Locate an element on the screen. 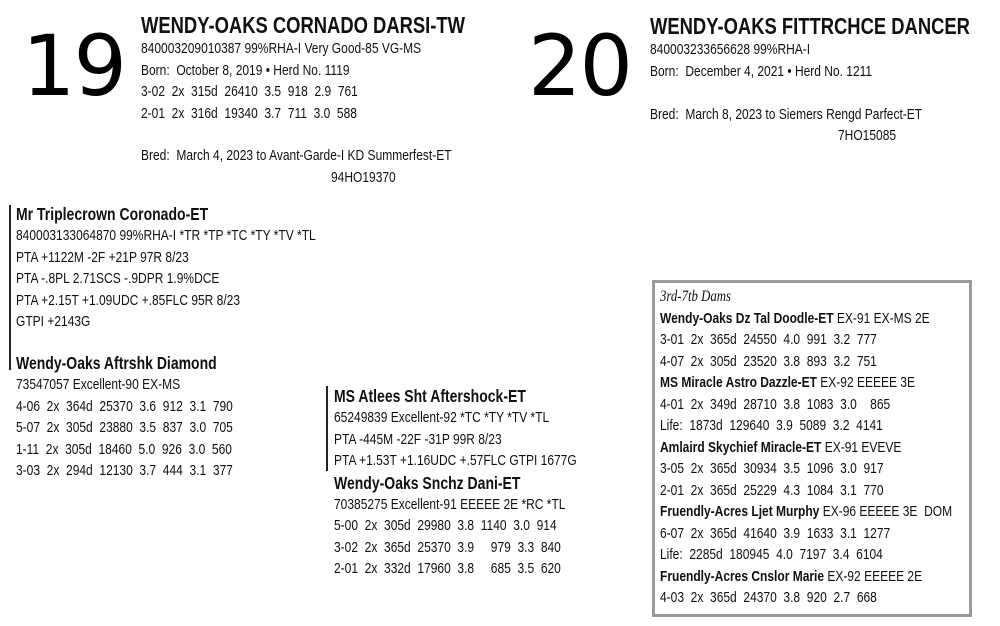 The width and height of the screenshot is (1000, 626). mgs-name: MS Atlees Sht Aftershock-ET is located at coordinates (430, 396).